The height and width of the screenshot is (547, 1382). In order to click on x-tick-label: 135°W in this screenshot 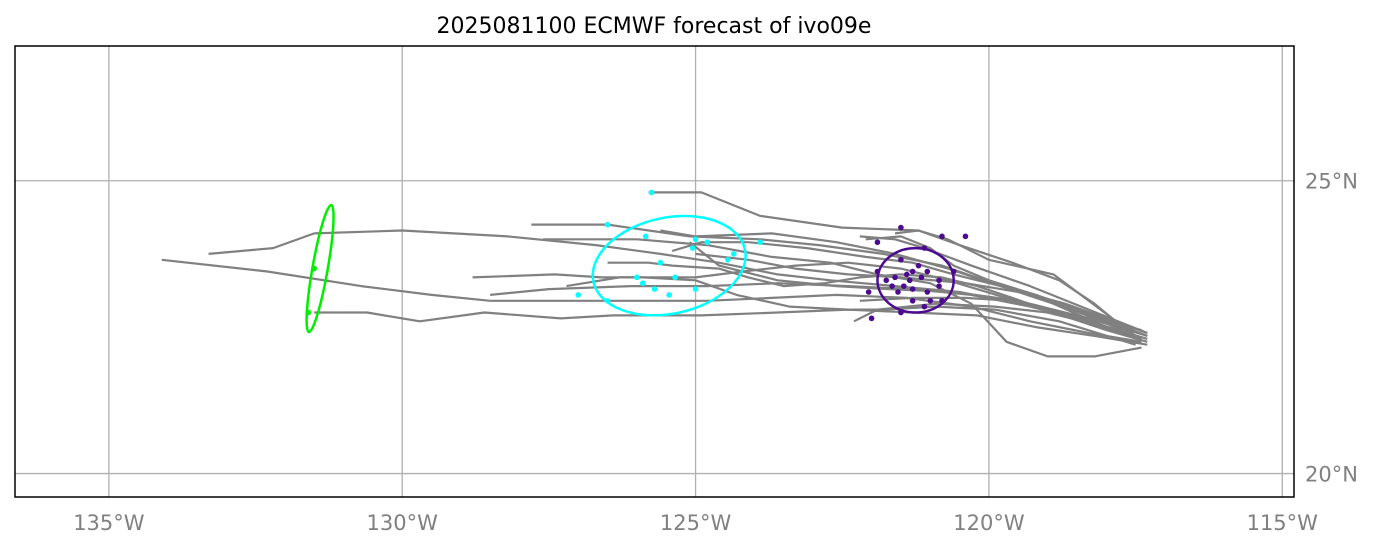, I will do `click(109, 523)`.